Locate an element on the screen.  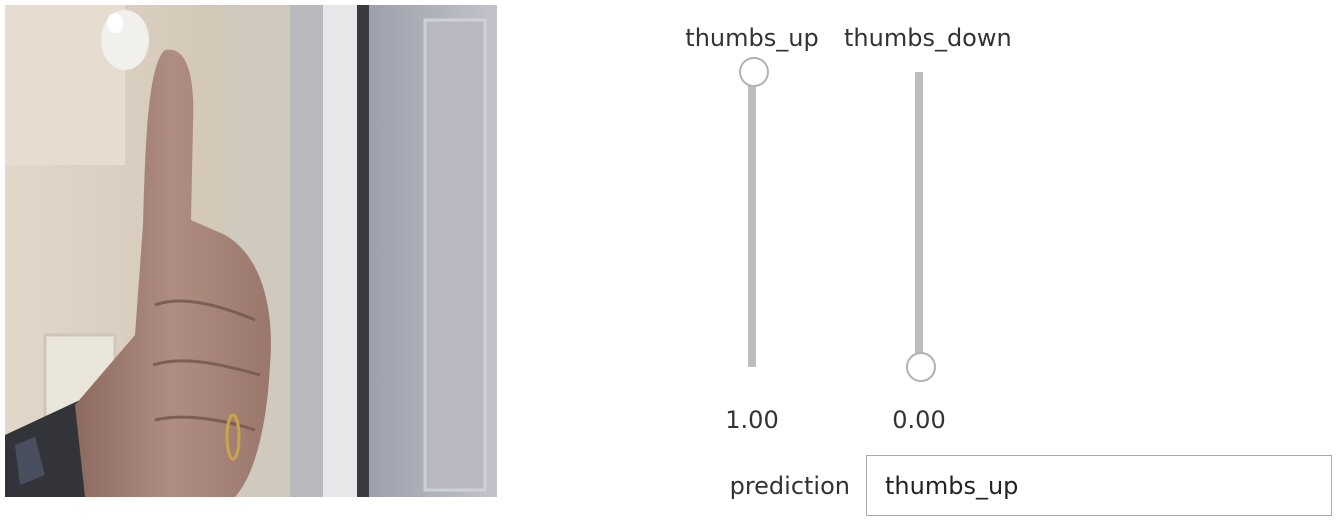
slider-value: 1.00 is located at coordinates (752, 420).